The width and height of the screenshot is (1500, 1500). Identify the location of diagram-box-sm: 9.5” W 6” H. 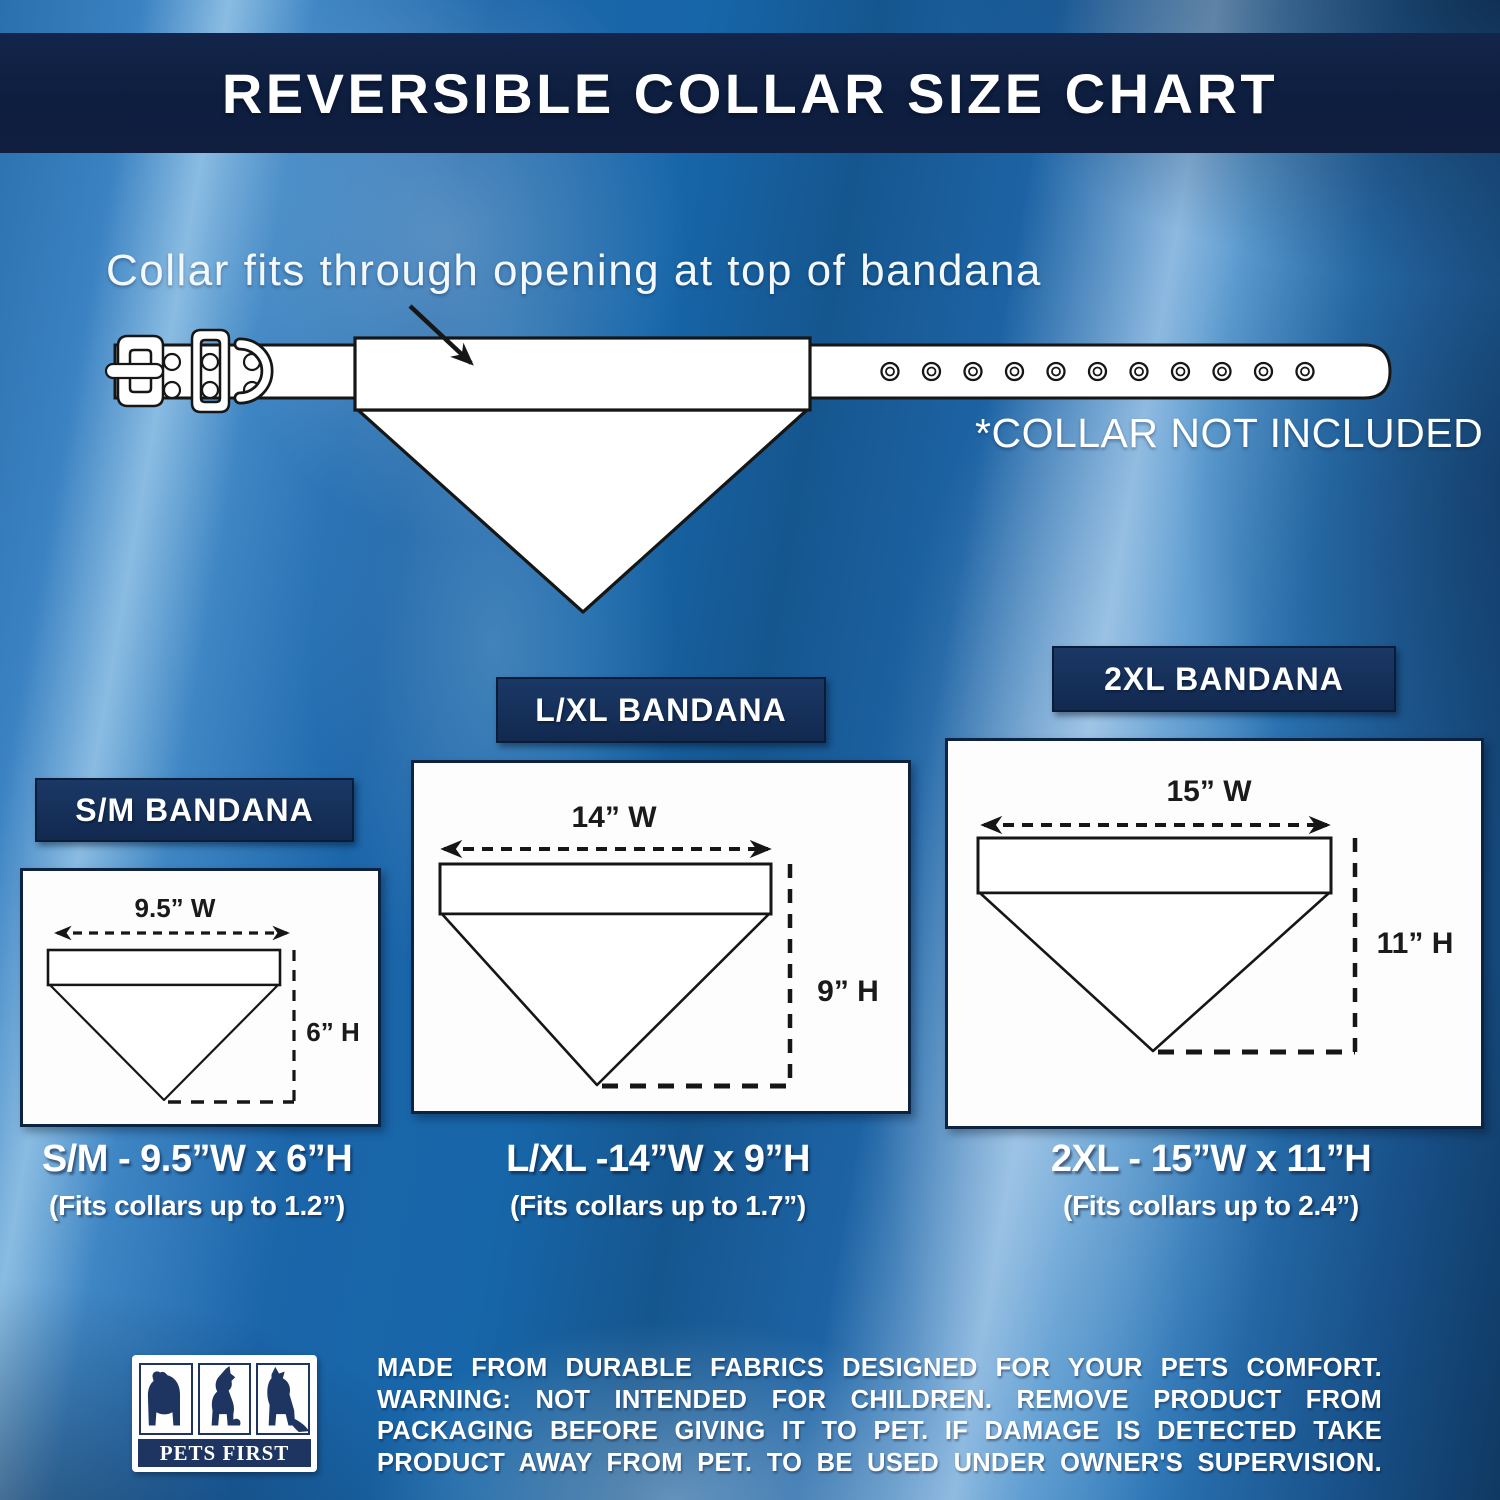
(200, 997).